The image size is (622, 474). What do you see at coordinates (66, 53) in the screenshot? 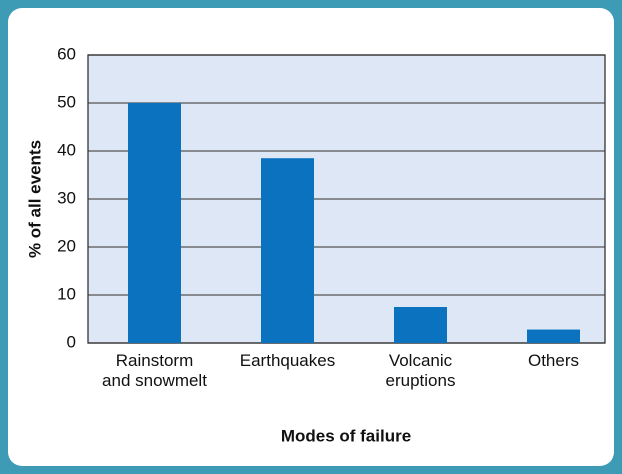
I see `y-tick-label: 60` at bounding box center [66, 53].